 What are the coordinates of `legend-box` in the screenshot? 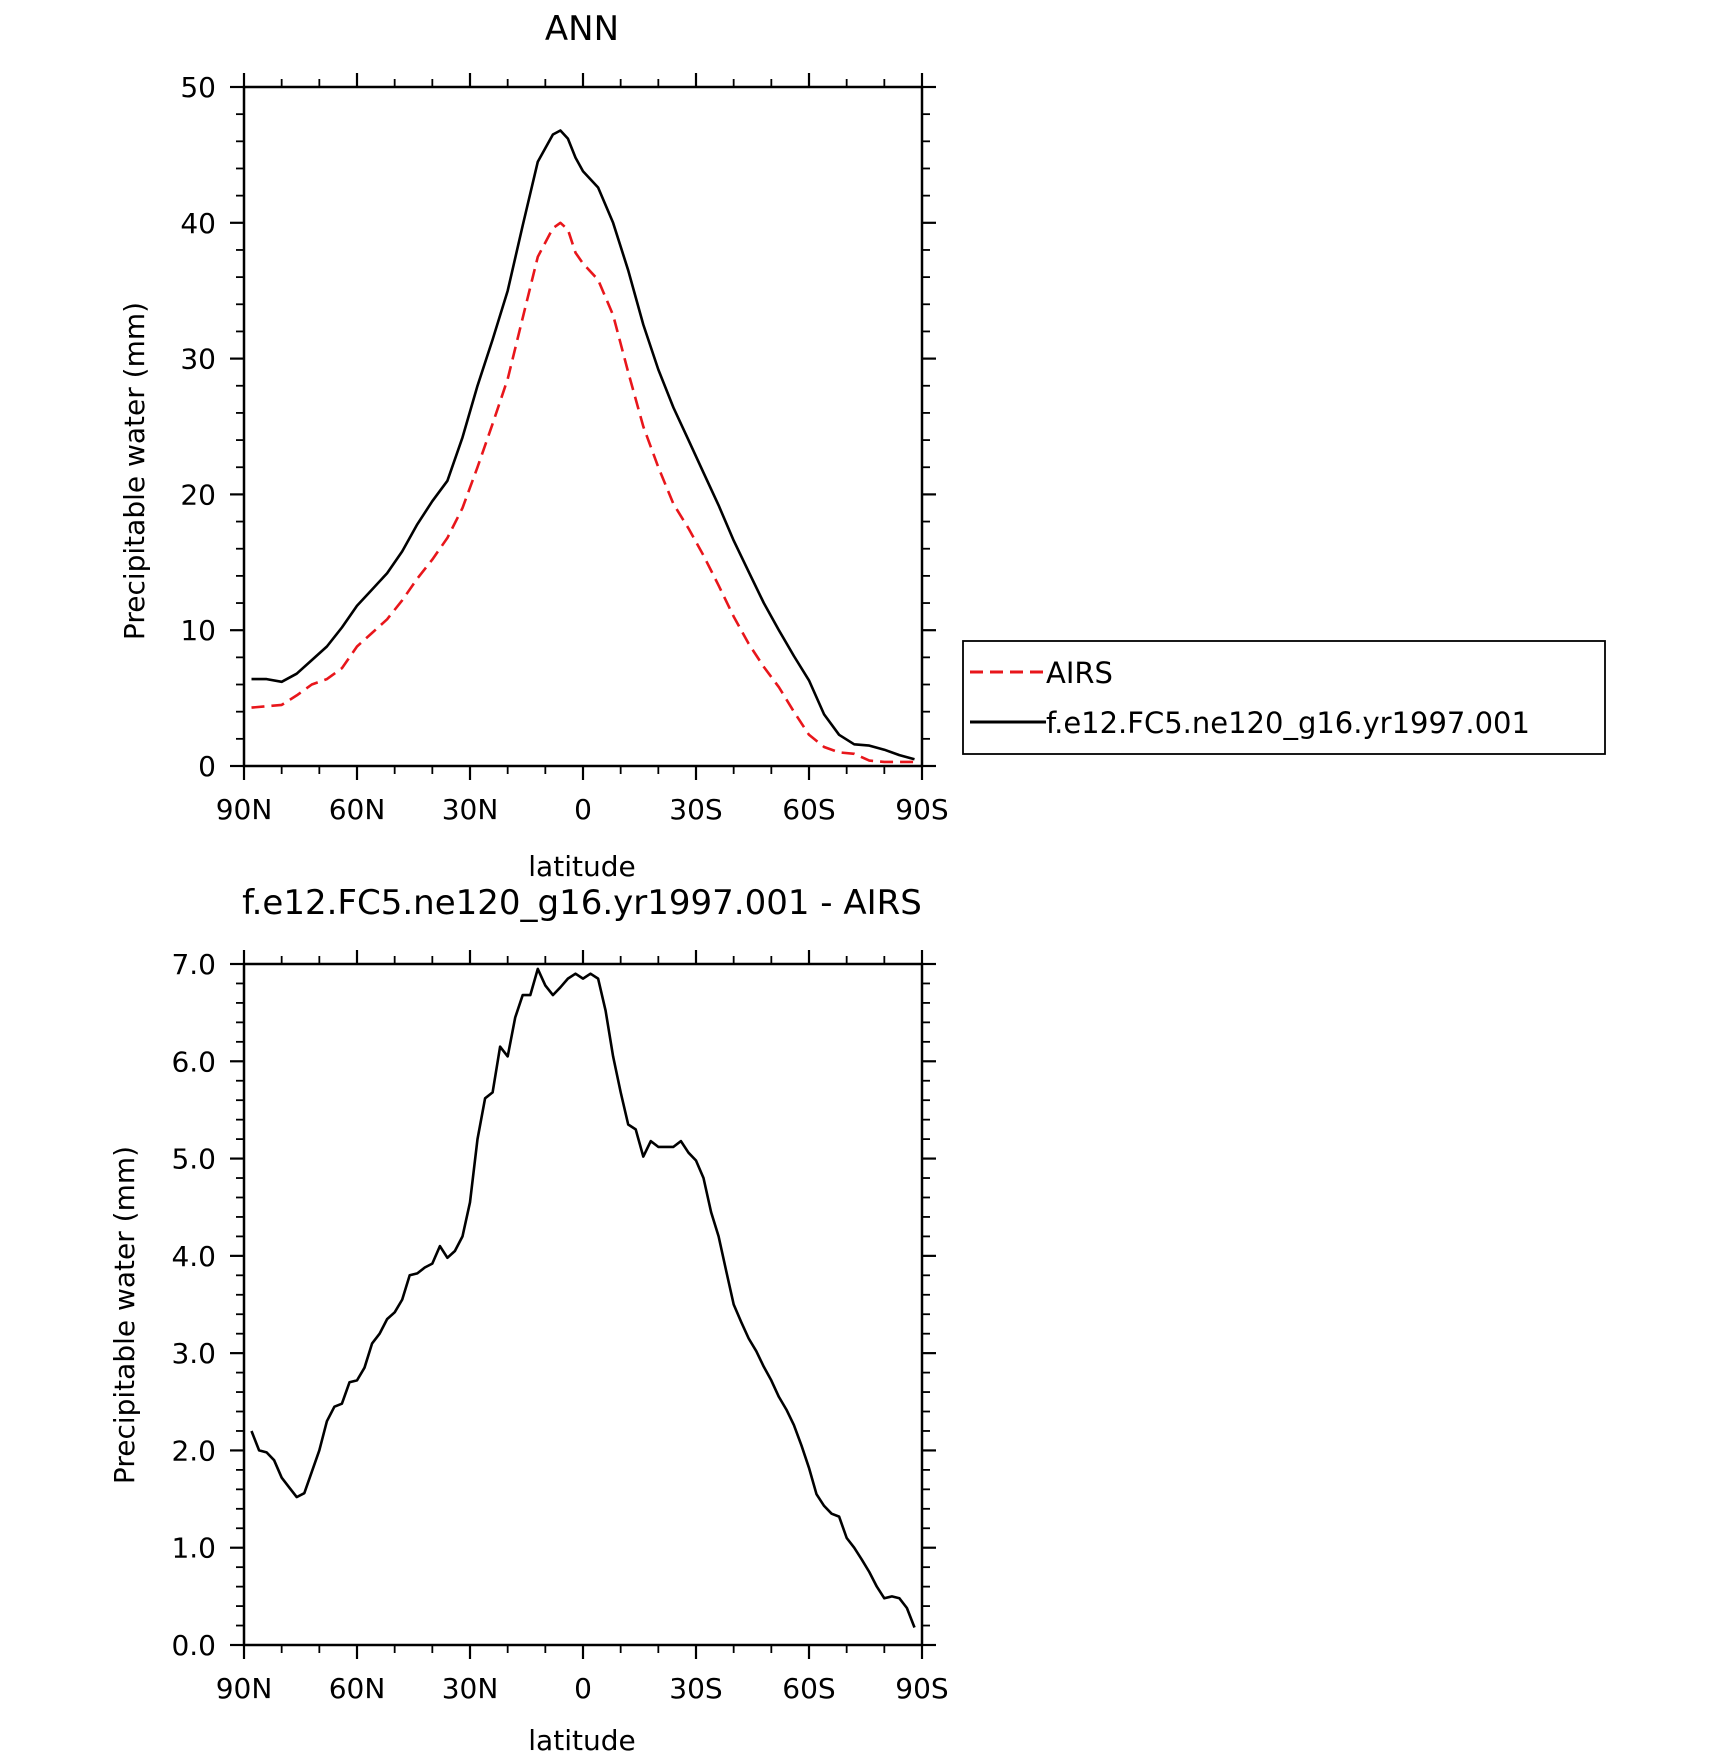 It's located at (1284, 697).